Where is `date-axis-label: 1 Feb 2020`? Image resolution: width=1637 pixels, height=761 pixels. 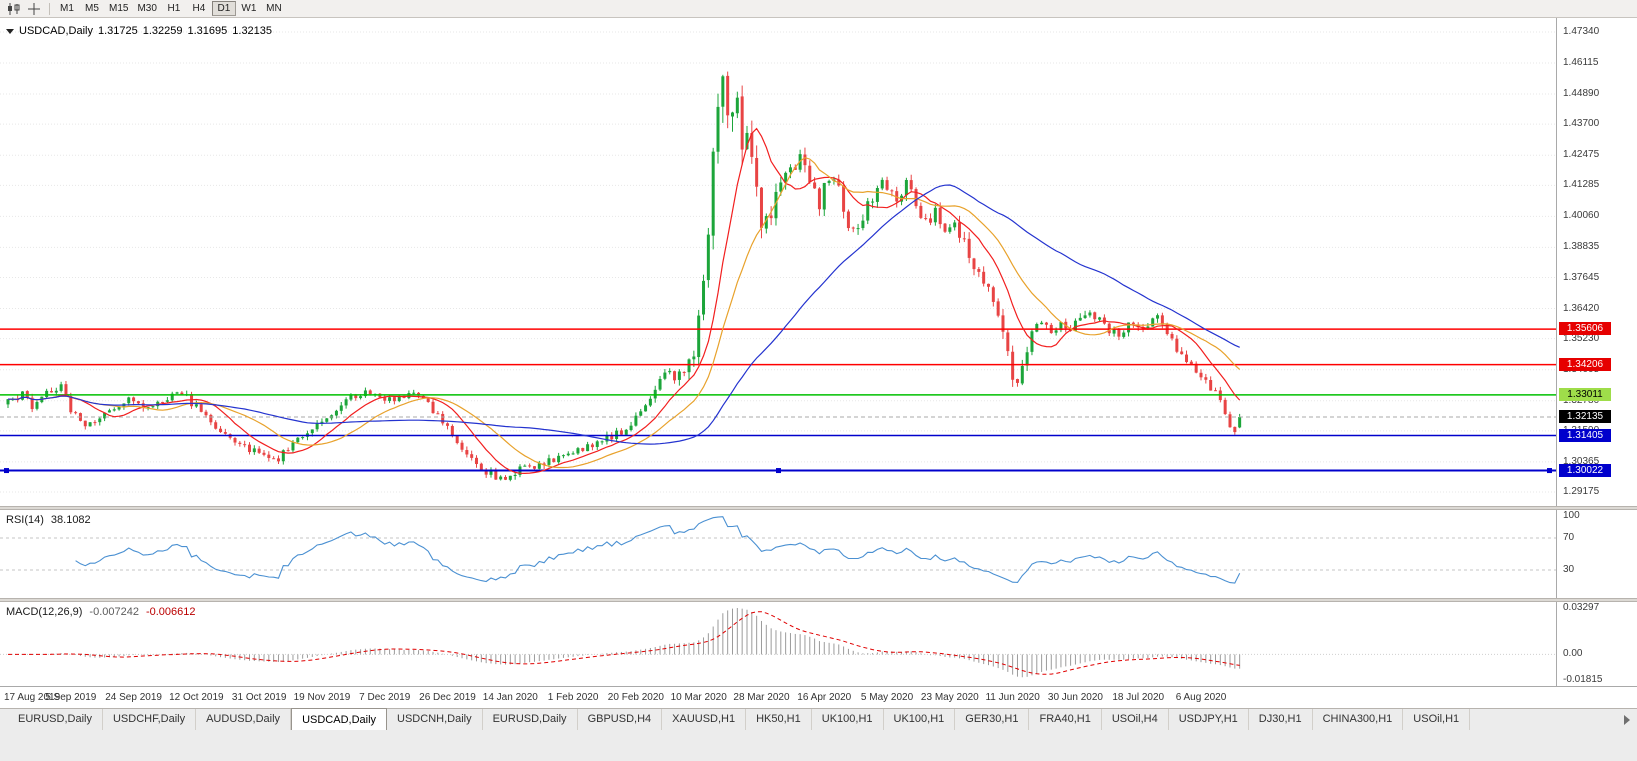
date-axis-label: 1 Feb 2020 is located at coordinates (573, 697).